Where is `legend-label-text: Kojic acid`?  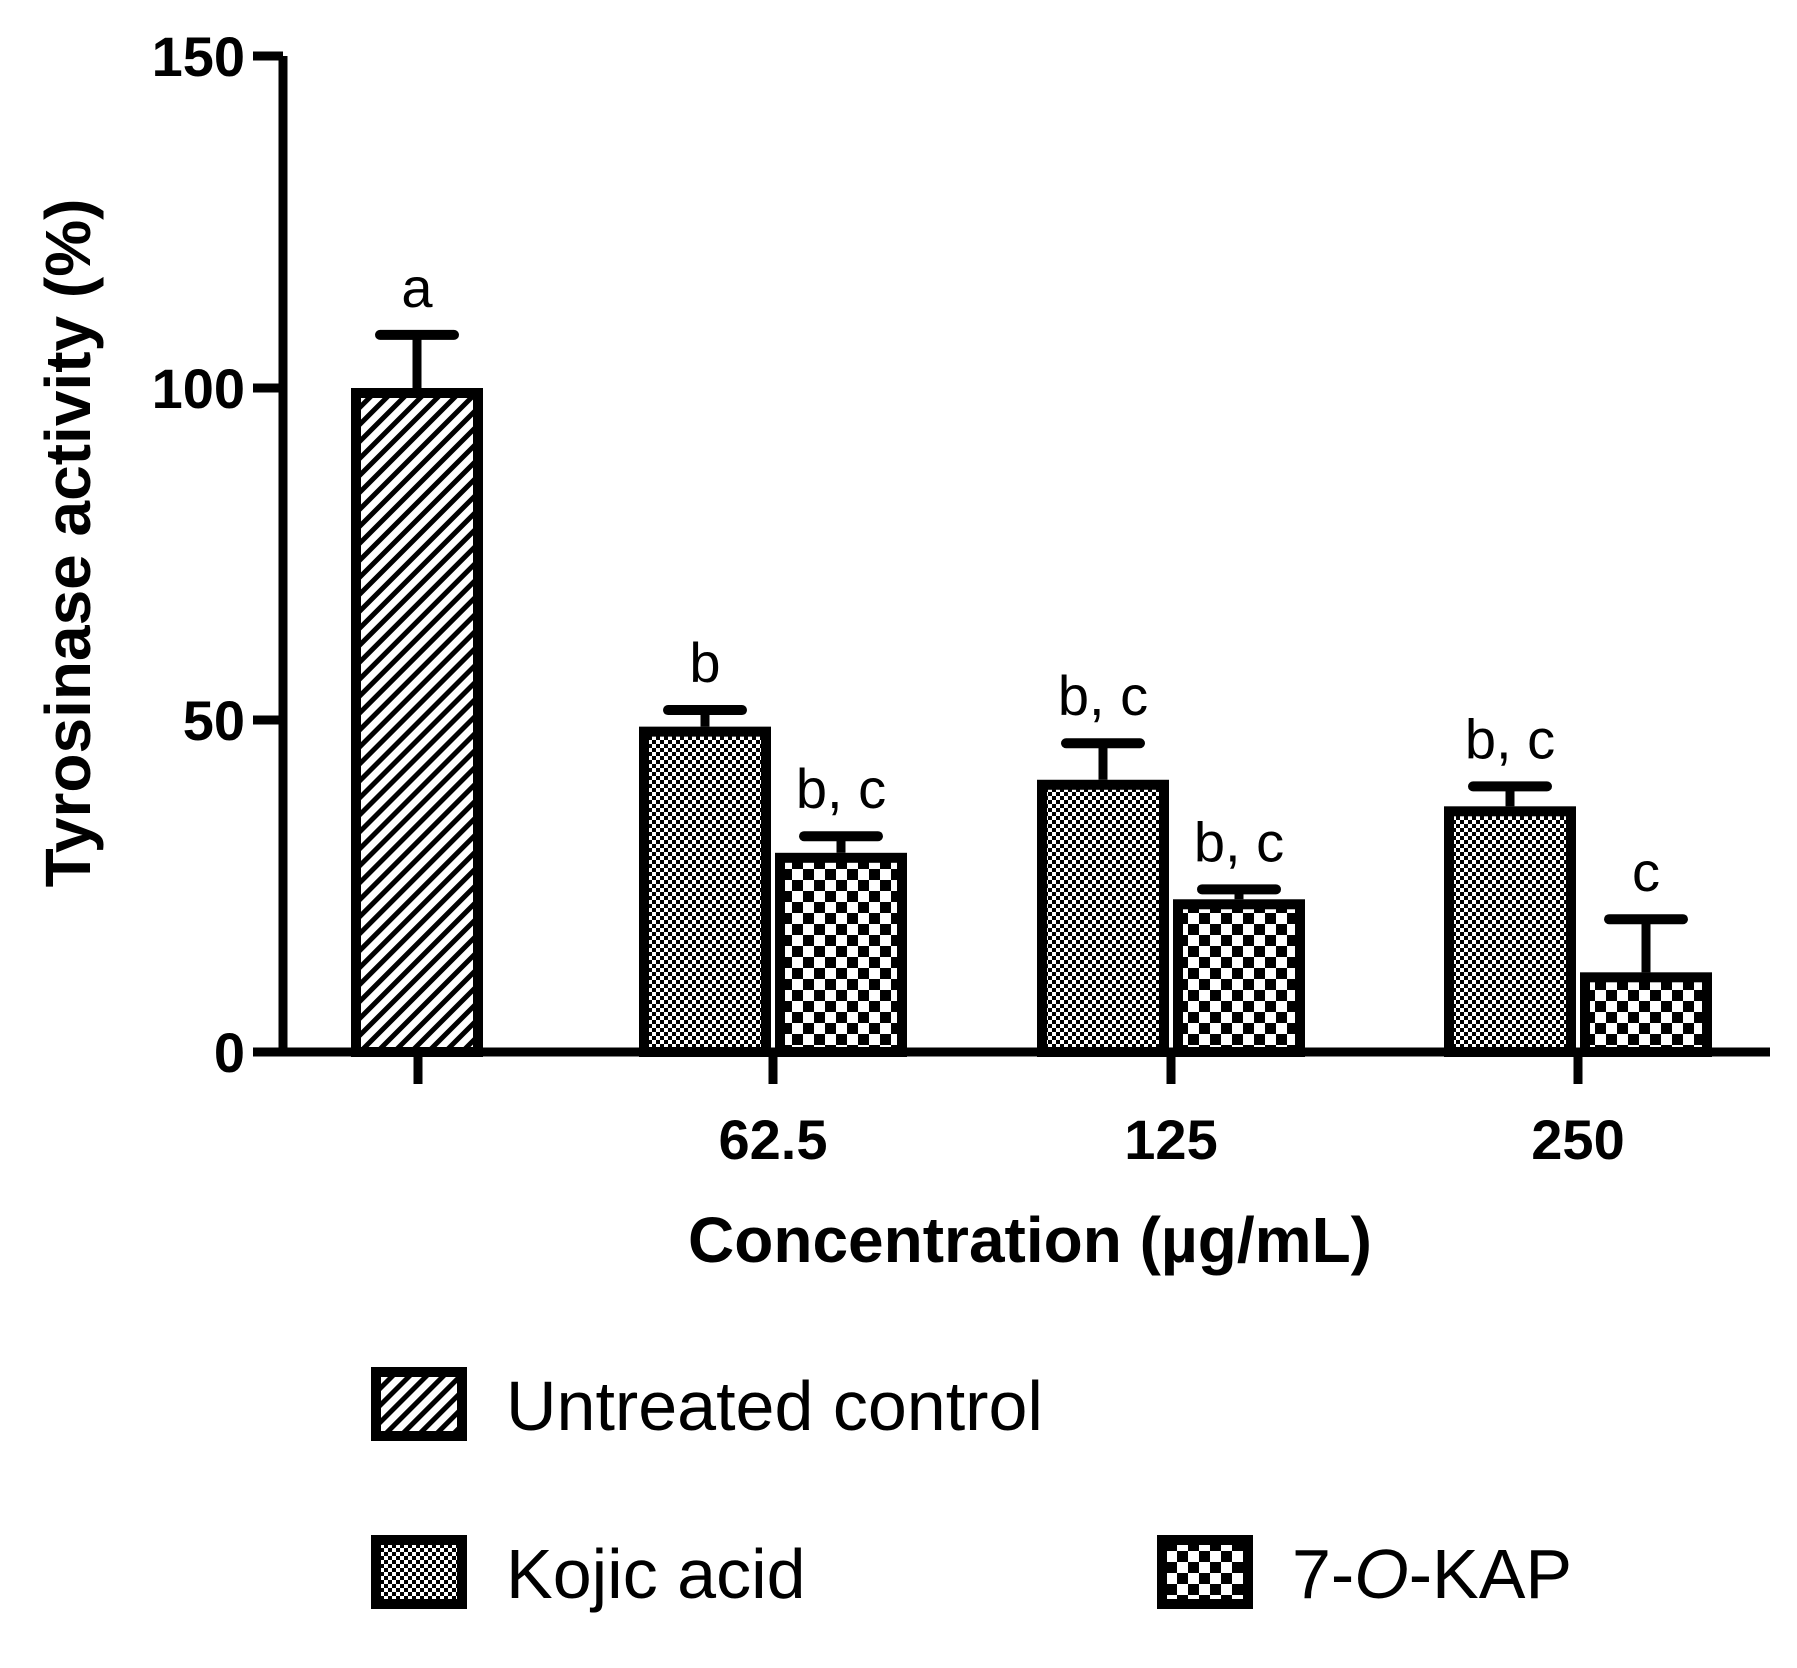 legend-label-text: Kojic acid is located at coordinates (656, 1574).